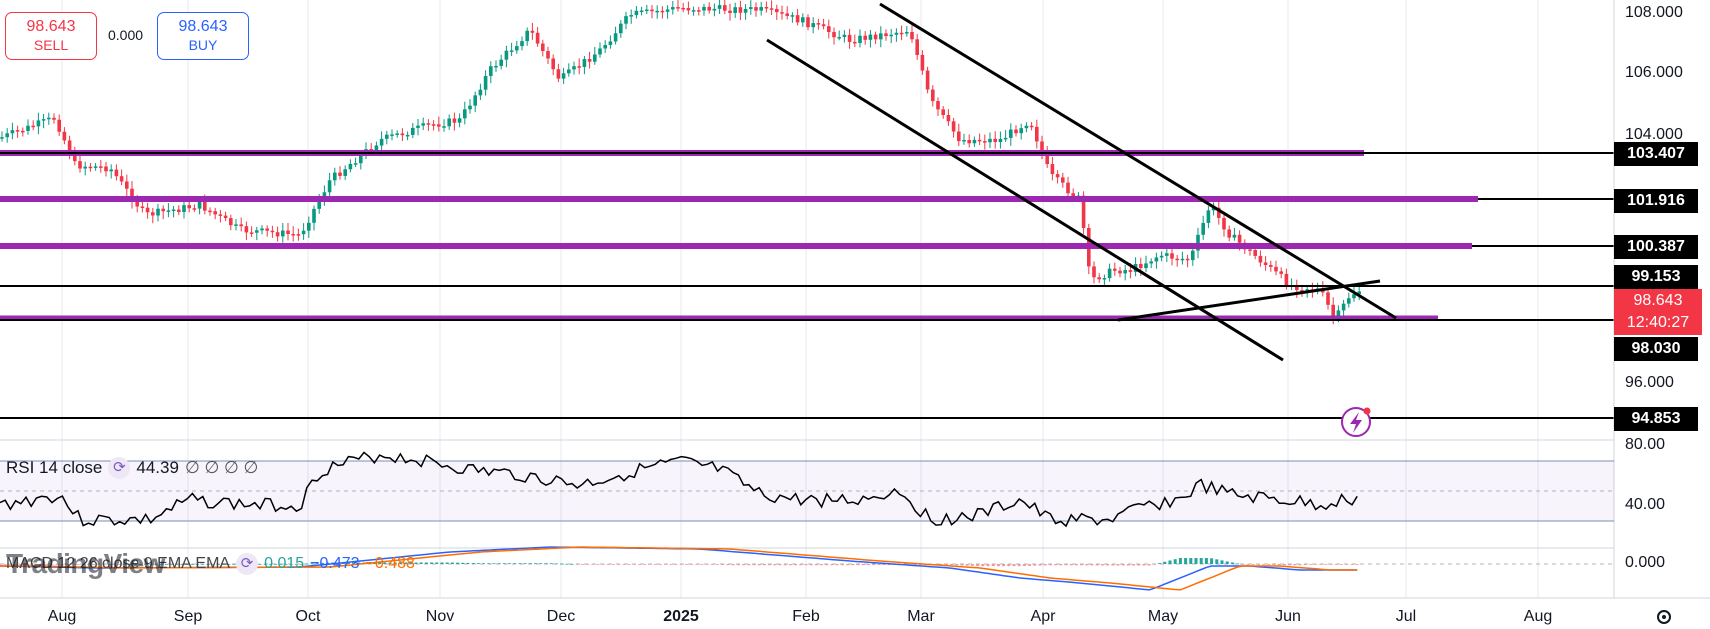 Image resolution: width=1710 pixels, height=629 pixels. Describe the element at coordinates (1249, 300) in the screenshot. I see `support-trend-line` at that location.